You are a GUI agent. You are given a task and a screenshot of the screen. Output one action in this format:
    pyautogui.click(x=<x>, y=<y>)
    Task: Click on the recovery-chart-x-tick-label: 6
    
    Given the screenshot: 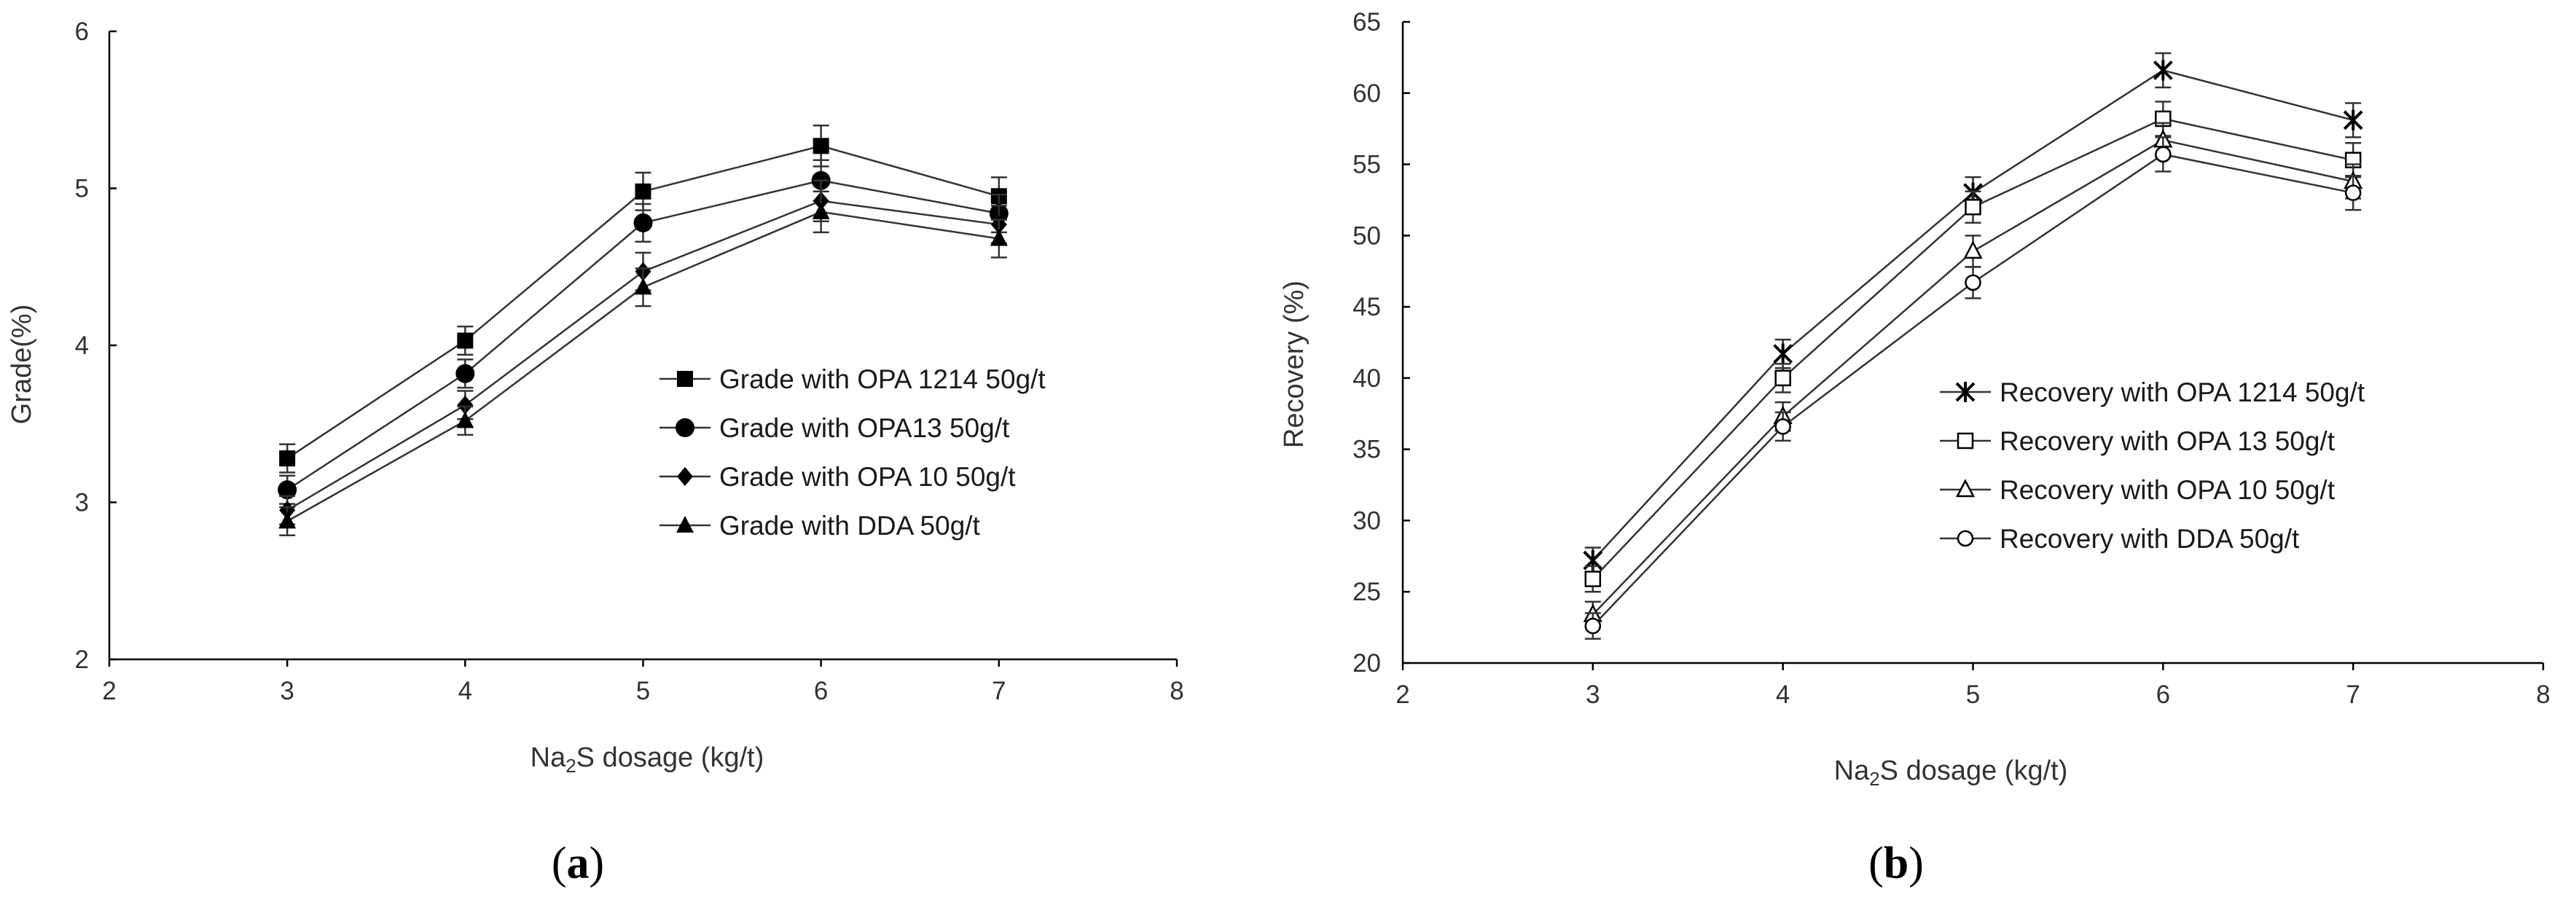 What is the action you would take?
    pyautogui.click(x=2163, y=694)
    